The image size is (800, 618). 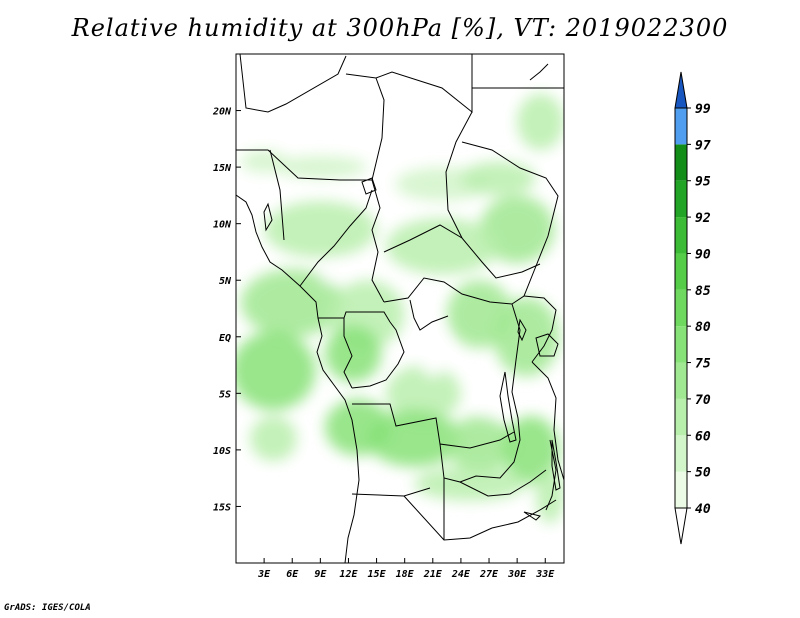 I want to click on lon-tick-label: 15E, so click(x=377, y=574).